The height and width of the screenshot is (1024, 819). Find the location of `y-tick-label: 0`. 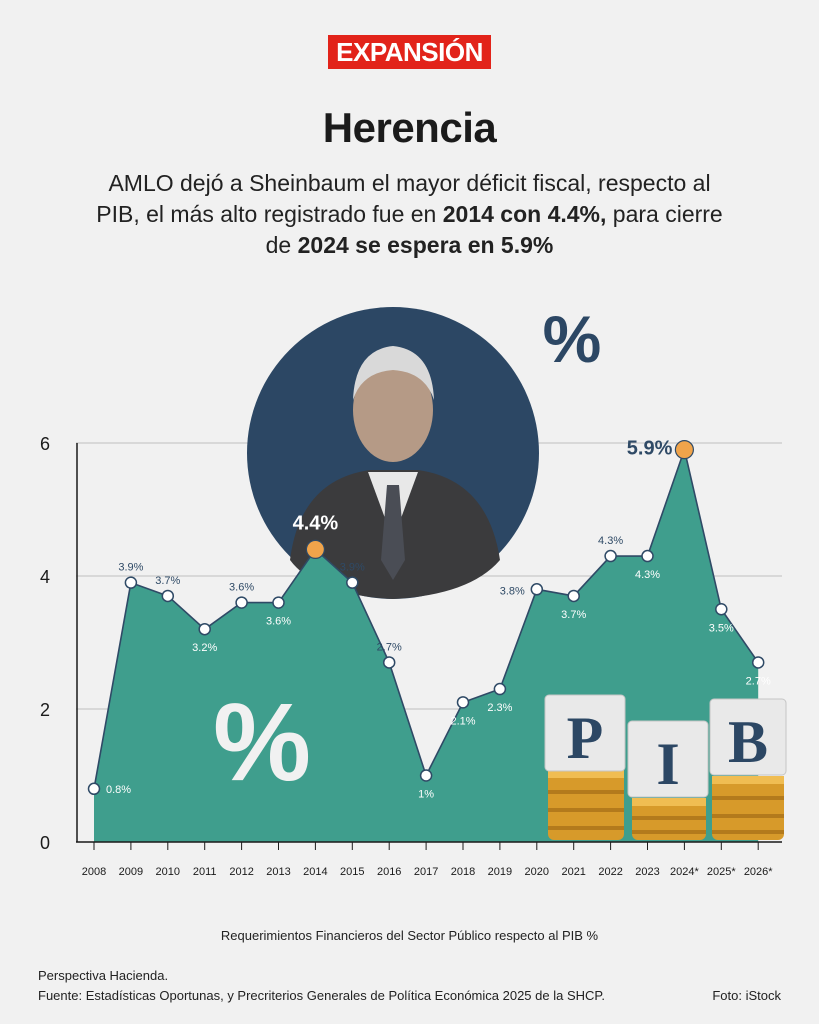

y-tick-label: 0 is located at coordinates (45, 843).